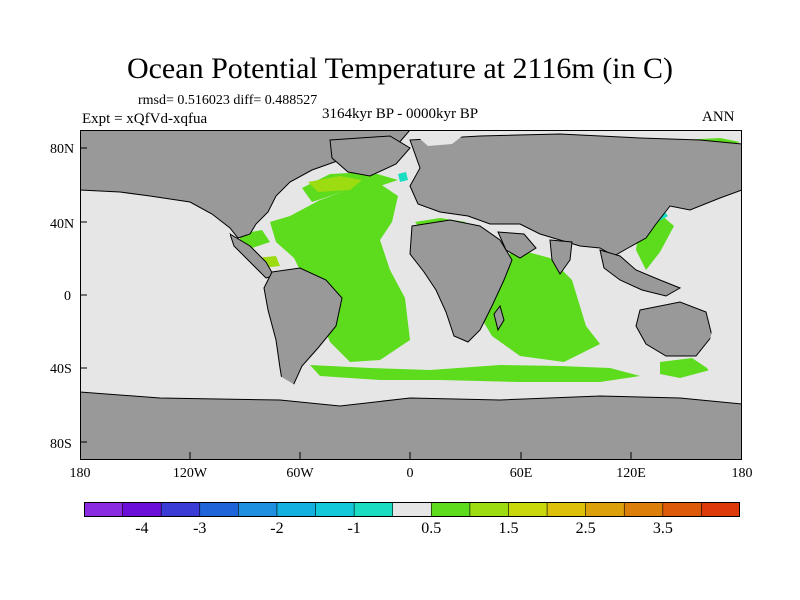 The width and height of the screenshot is (800, 600). Describe the element at coordinates (475, 373) in the screenshot. I see `southern-band-field` at that location.